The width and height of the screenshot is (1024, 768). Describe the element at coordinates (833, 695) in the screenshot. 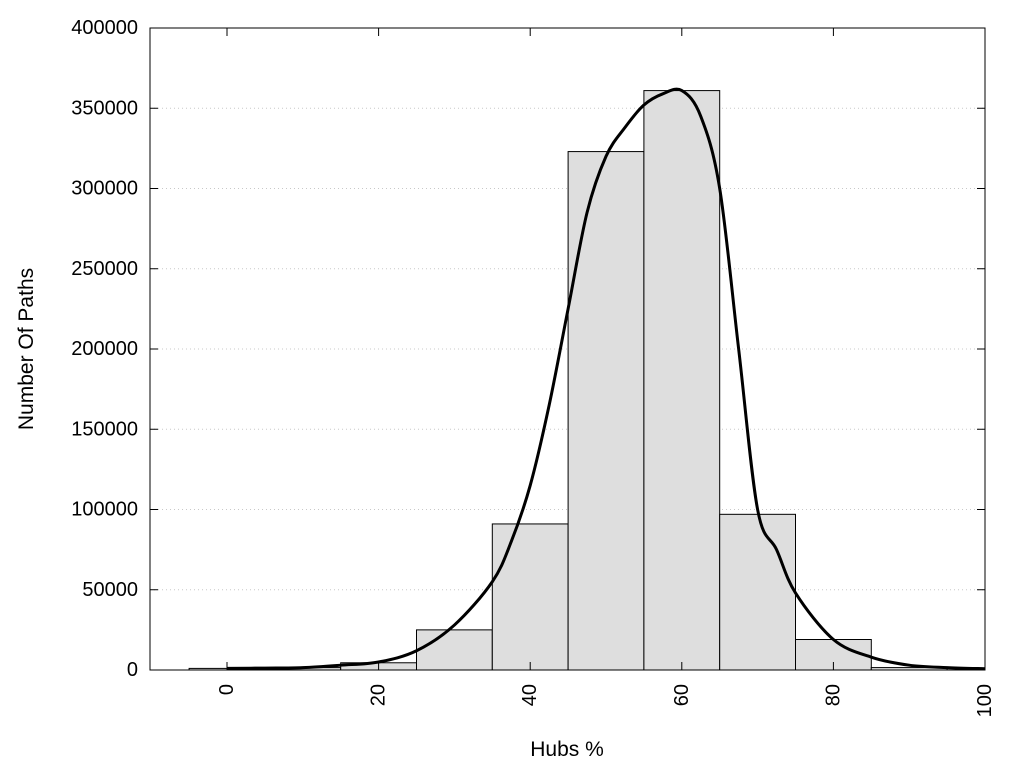

I see `x-tick-label: 80` at that location.